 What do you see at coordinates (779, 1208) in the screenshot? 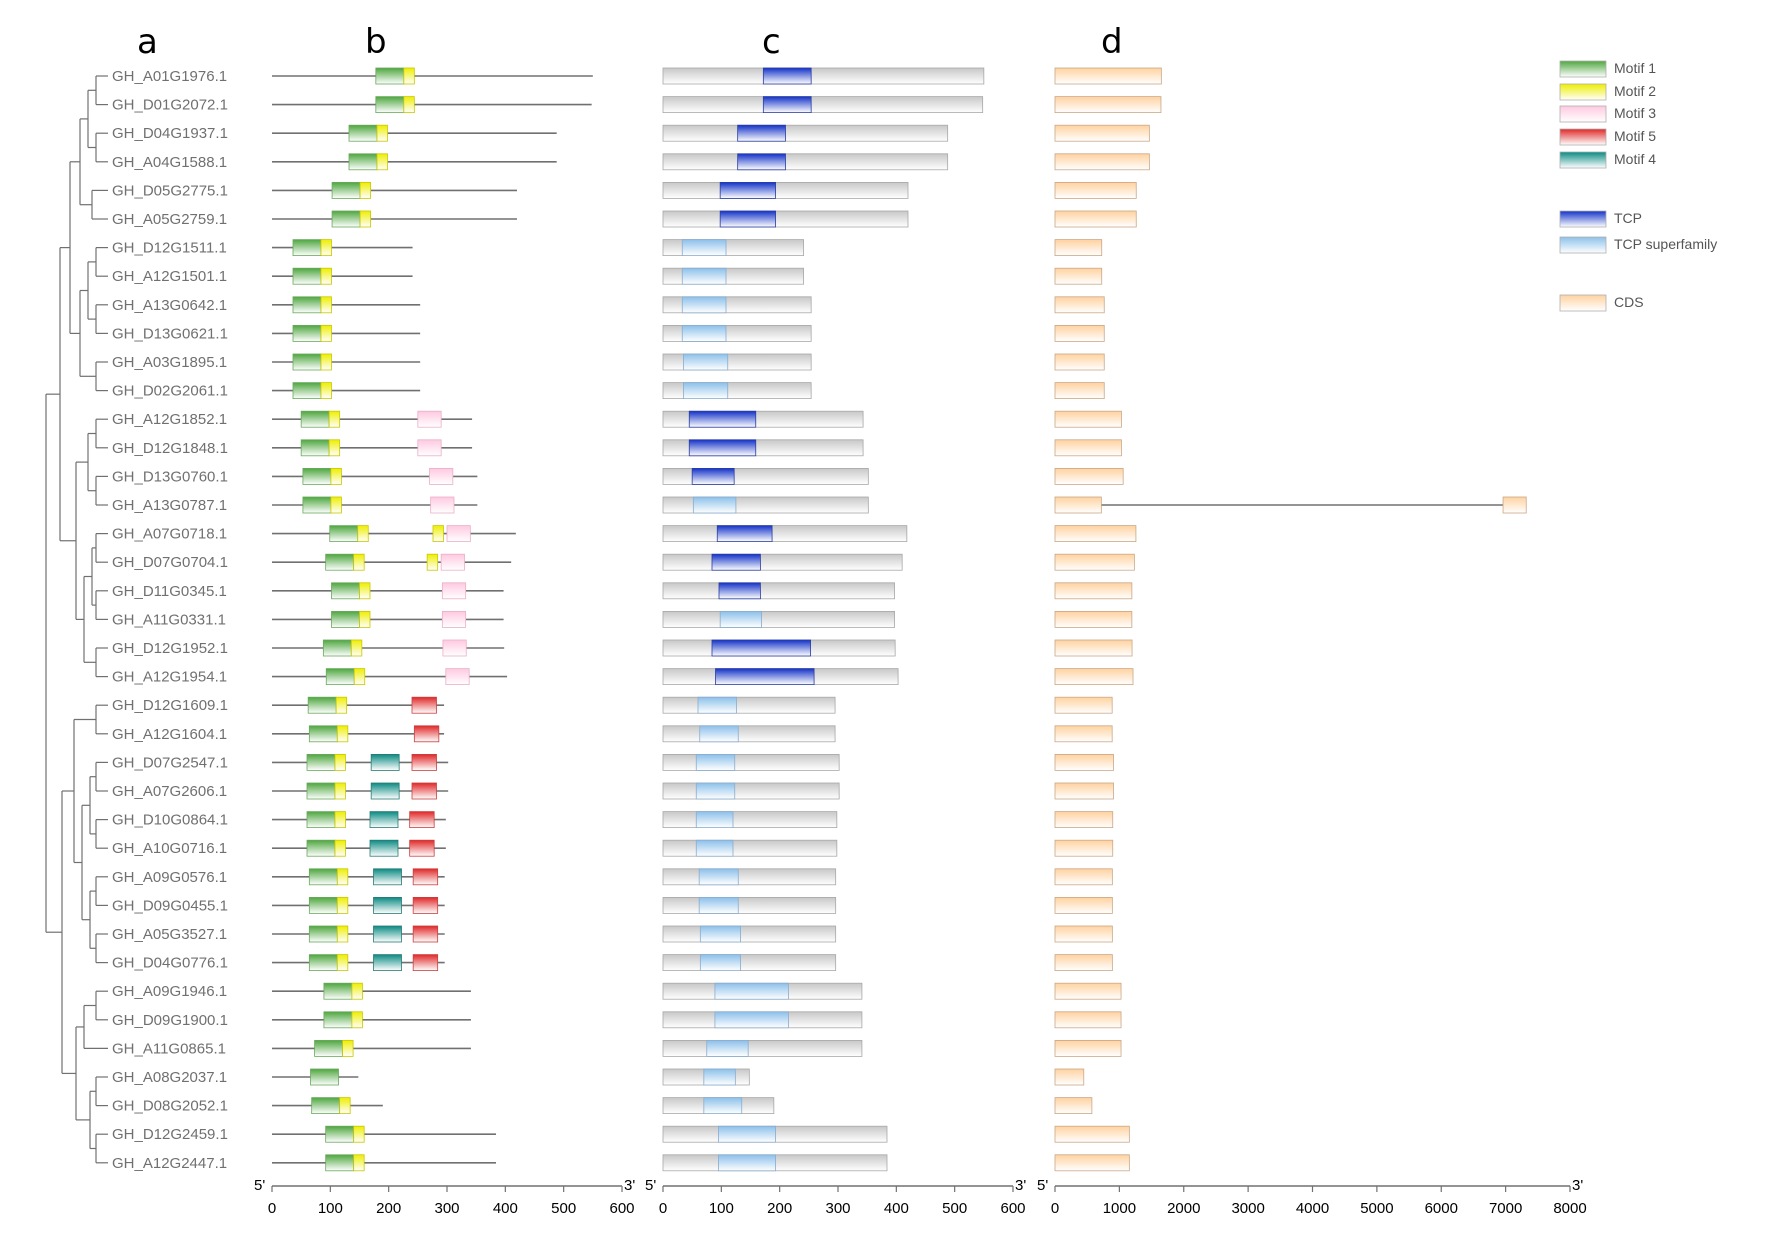
I see `domain-tick-label: 200` at bounding box center [779, 1208].